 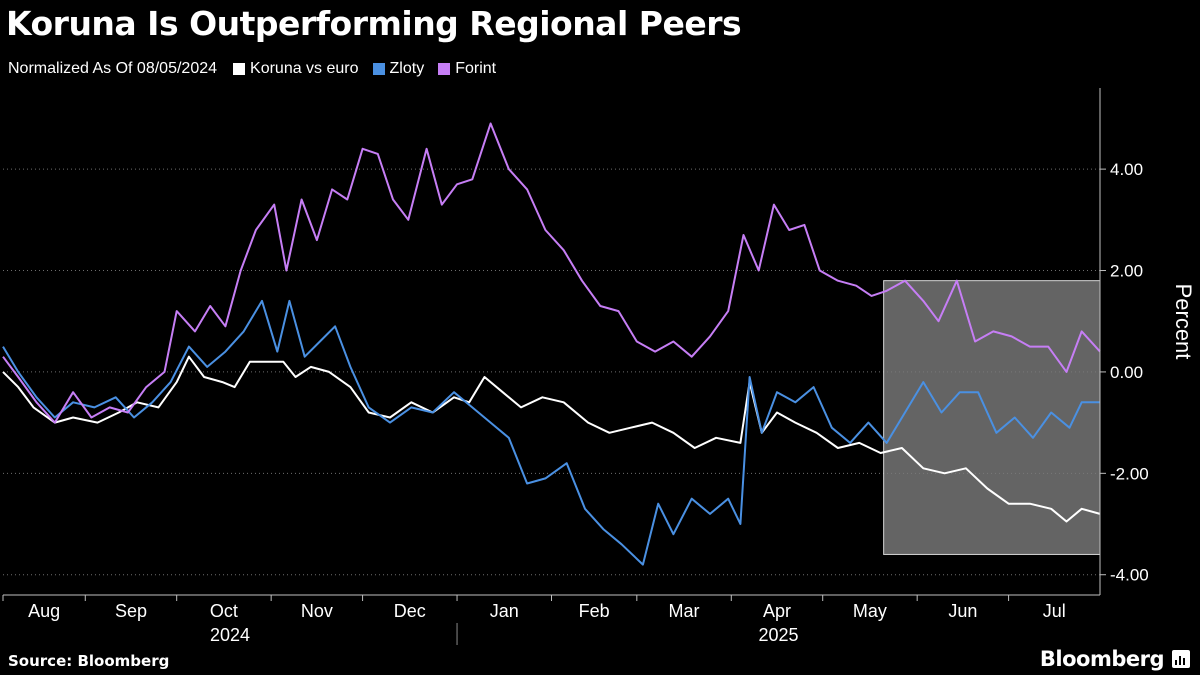 I want to click on legend-swatch-koruna, so click(x=239, y=69).